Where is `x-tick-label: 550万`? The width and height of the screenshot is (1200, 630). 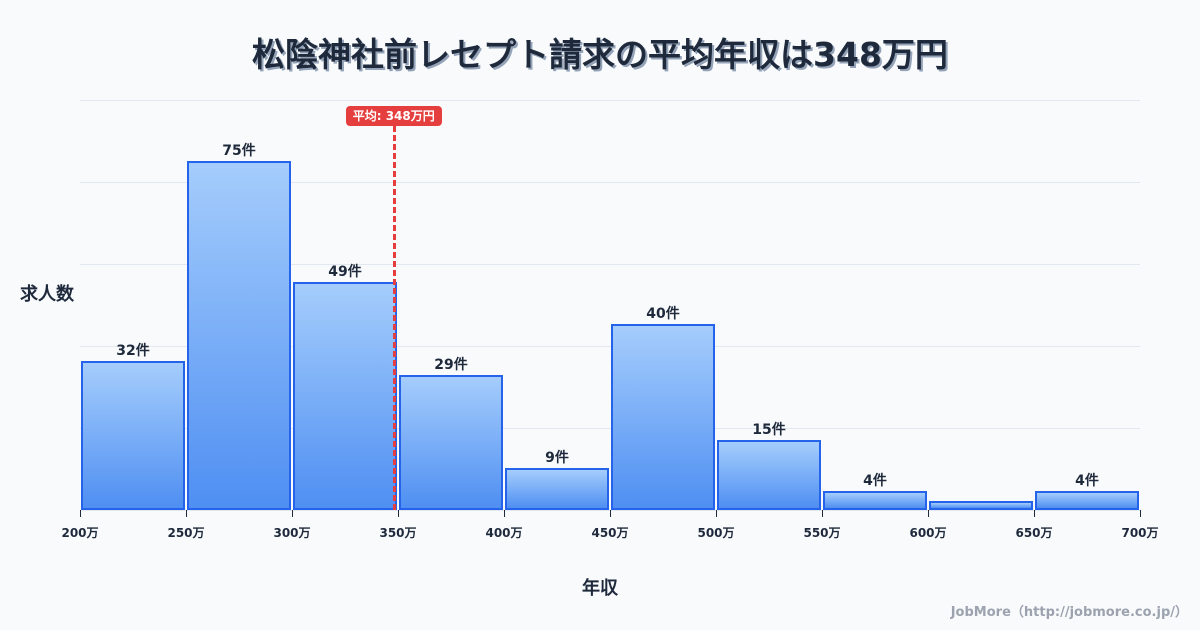
x-tick-label: 550万 is located at coordinates (822, 533).